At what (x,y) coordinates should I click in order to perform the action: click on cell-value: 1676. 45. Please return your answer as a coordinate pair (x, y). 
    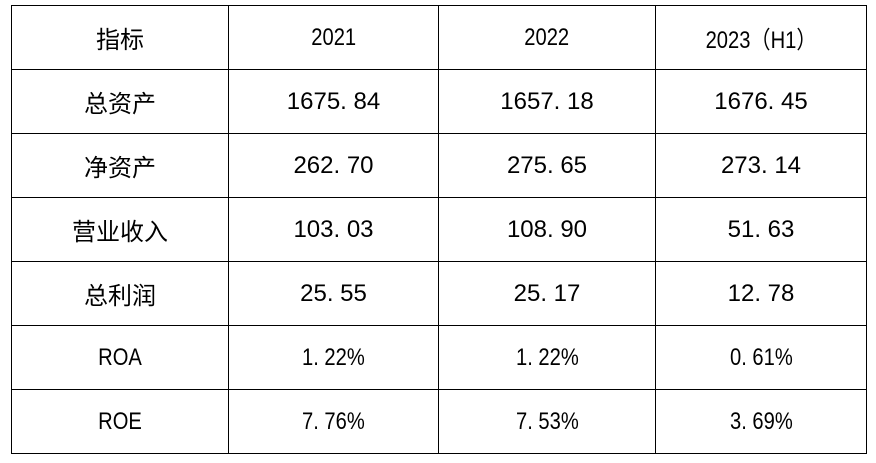
    Looking at the image, I should click on (761, 101).